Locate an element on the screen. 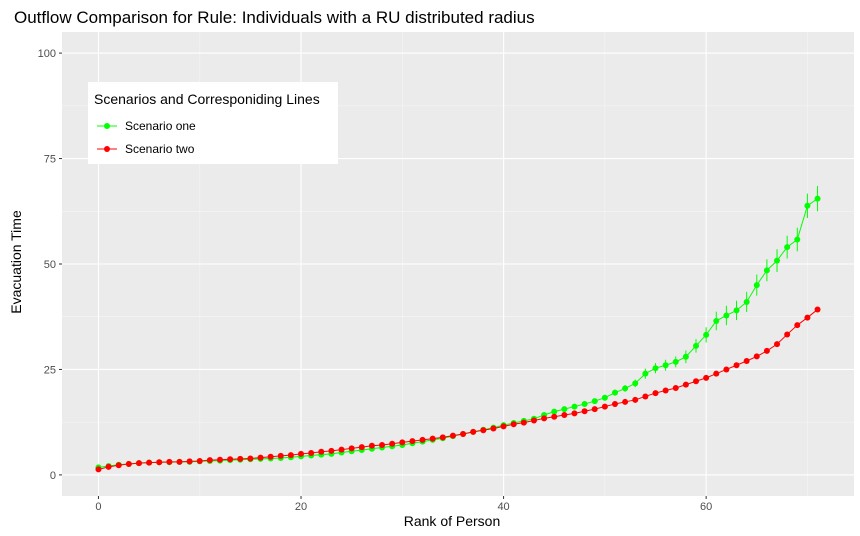 Image resolution: width=860 pixels, height=536 pixels. legend-key-point is located at coordinates (107, 126).